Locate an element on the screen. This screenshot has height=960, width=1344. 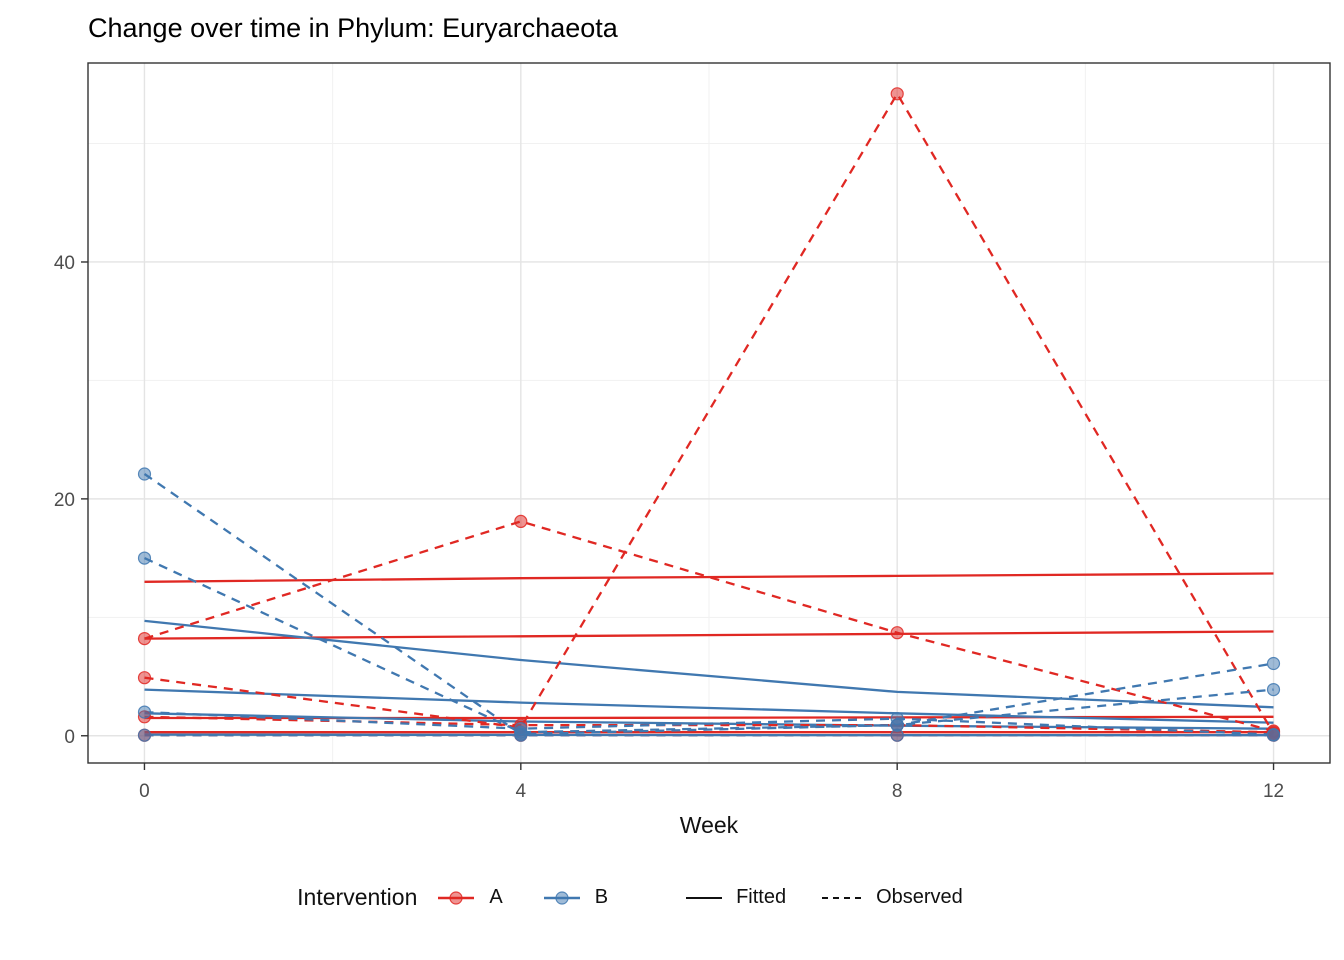
y-tick-label-20: 20 is located at coordinates (64, 500).